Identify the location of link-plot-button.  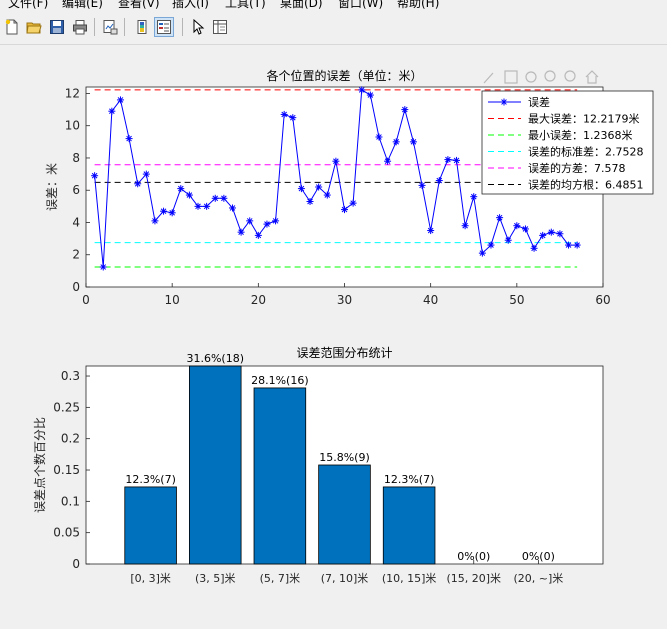
(110, 27).